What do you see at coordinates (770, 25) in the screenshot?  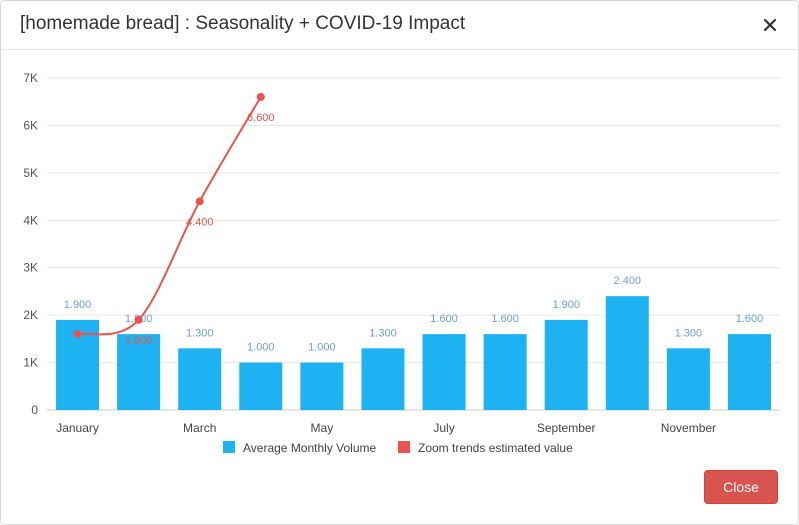 I see `close-icon` at bounding box center [770, 25].